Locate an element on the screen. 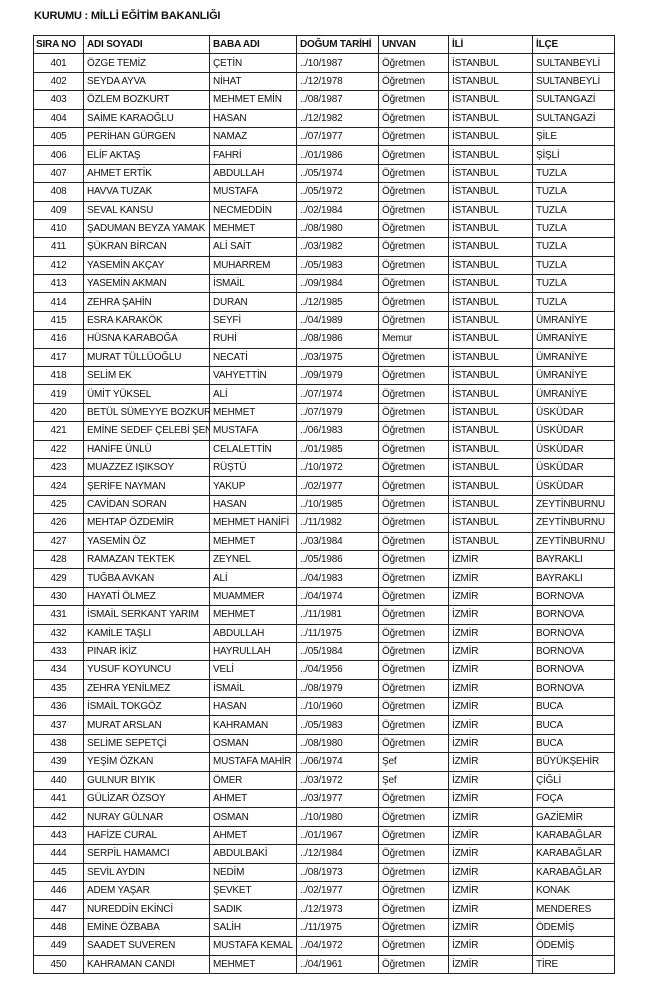 The width and height of the screenshot is (660, 990). cell-baba-adi: SALİH is located at coordinates (253, 927).